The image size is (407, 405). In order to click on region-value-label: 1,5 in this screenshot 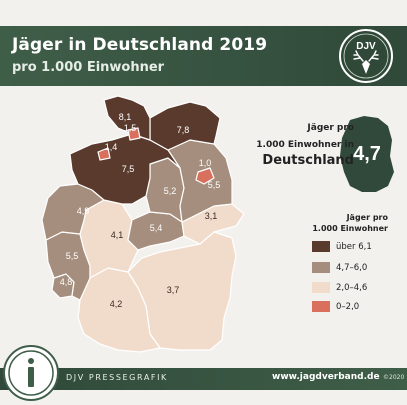, I will do `click(130, 128)`.